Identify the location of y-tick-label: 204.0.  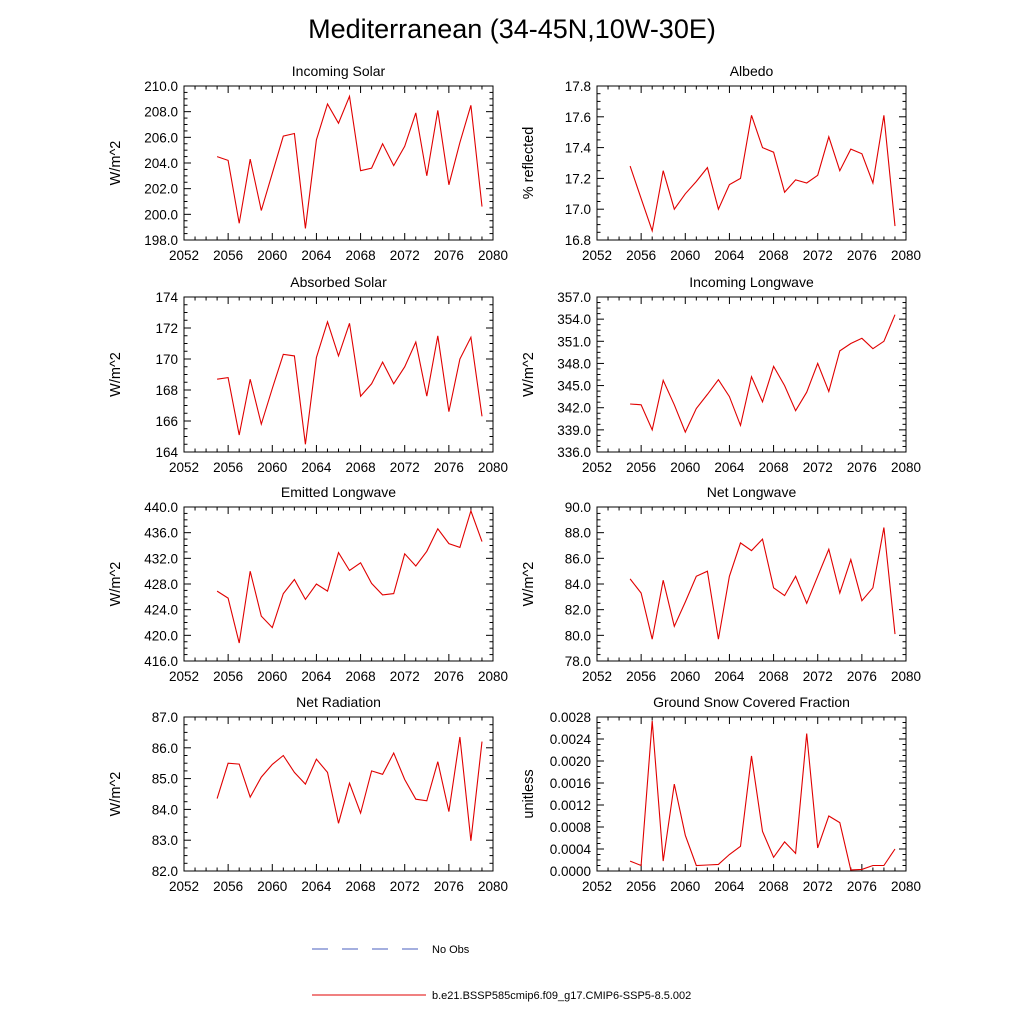
(161, 163).